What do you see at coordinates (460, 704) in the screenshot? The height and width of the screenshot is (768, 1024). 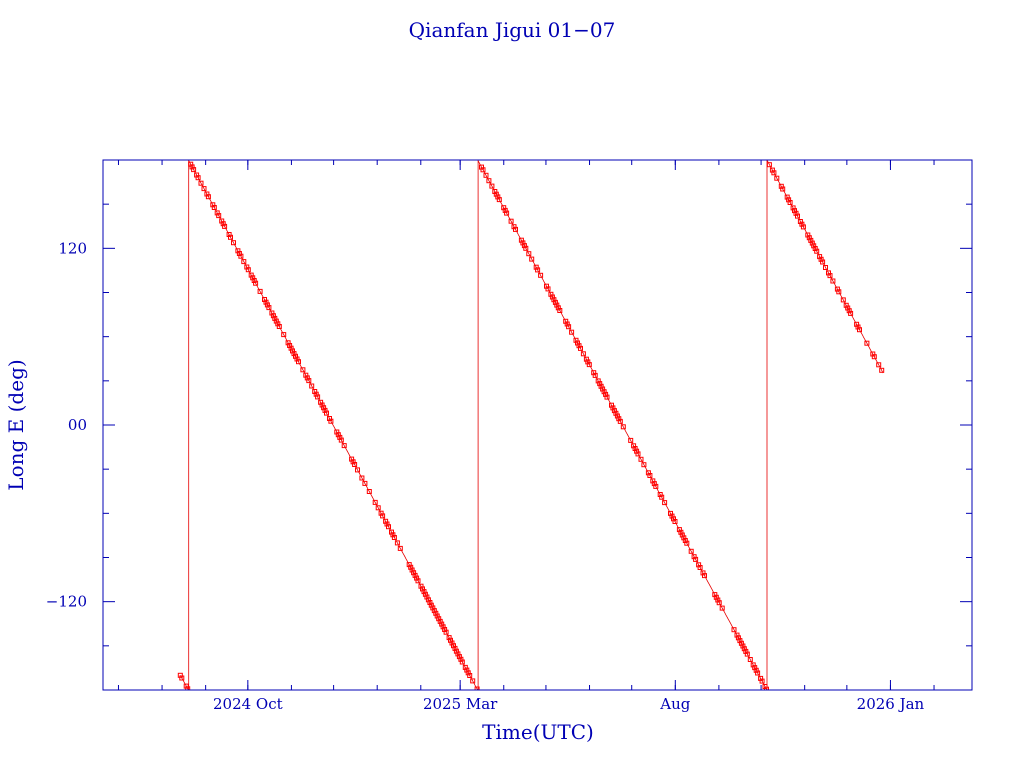 I see `x-tick-label: 2025 Mar` at bounding box center [460, 704].